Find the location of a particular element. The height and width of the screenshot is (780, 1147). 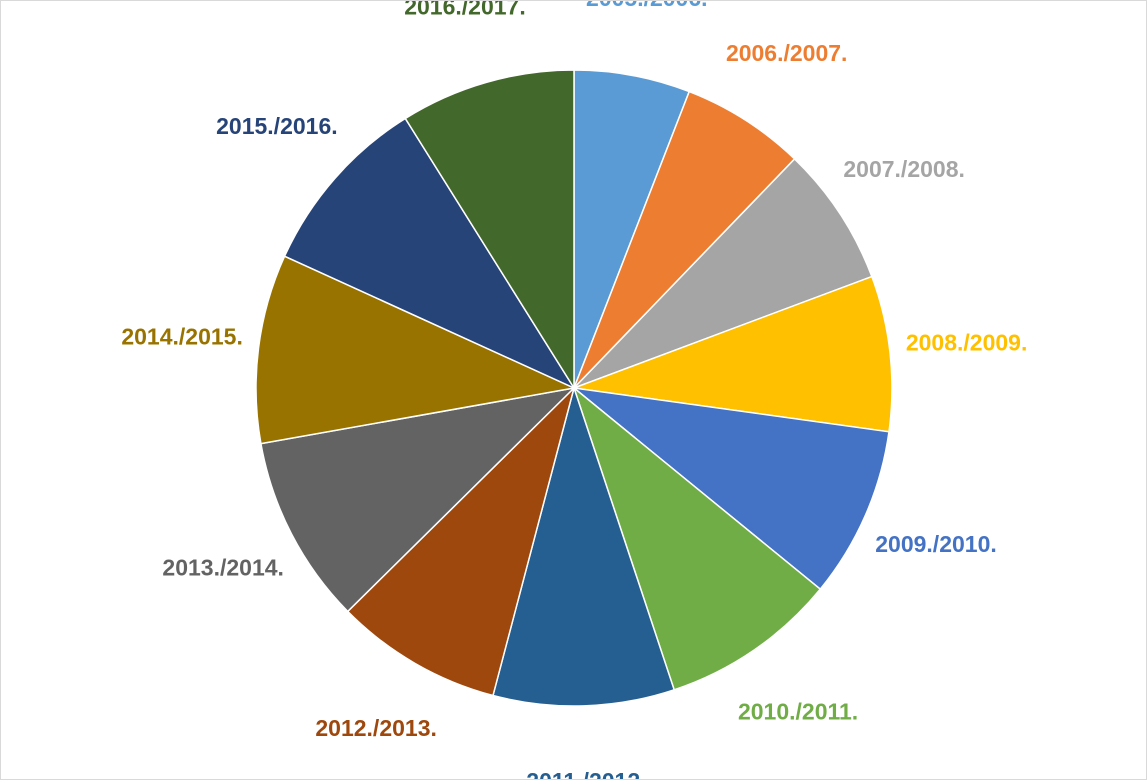

slice-label: 2009./2010. is located at coordinates (936, 544).